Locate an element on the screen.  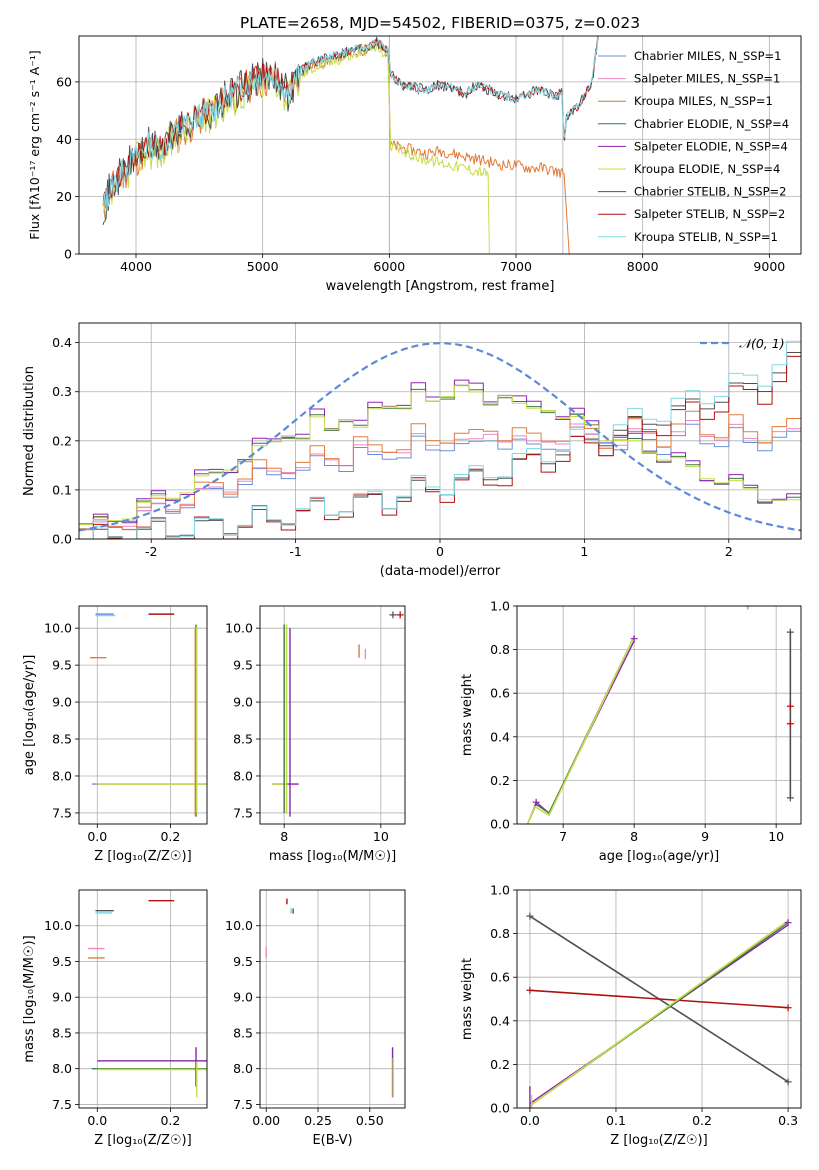
mw-age-line-kroupa-elodie is located at coordinates (580, 730).